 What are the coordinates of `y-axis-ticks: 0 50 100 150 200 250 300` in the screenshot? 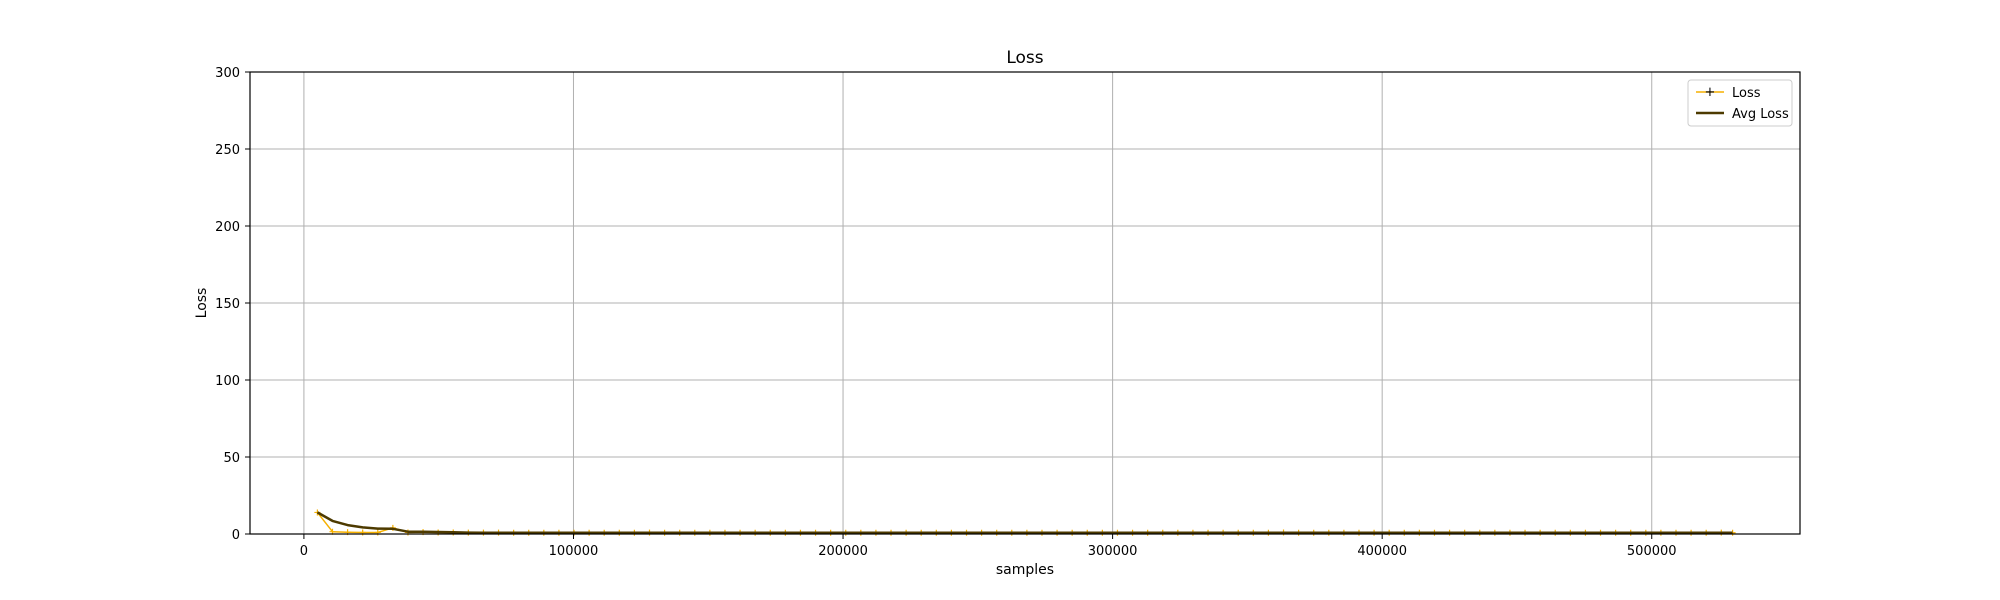 It's located at (232, 304).